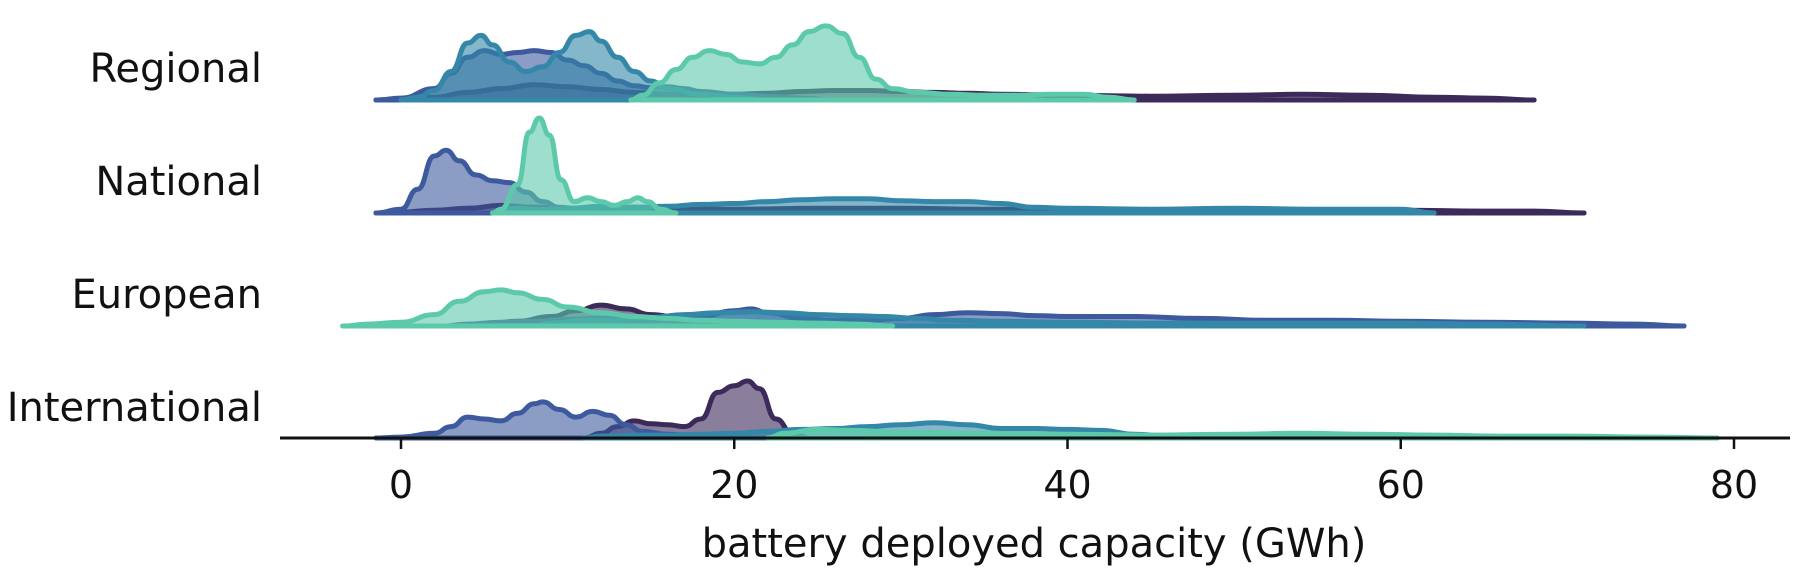 This screenshot has width=1800, height=568. What do you see at coordinates (1734, 485) in the screenshot?
I see `x-tick-label-80: 80` at bounding box center [1734, 485].